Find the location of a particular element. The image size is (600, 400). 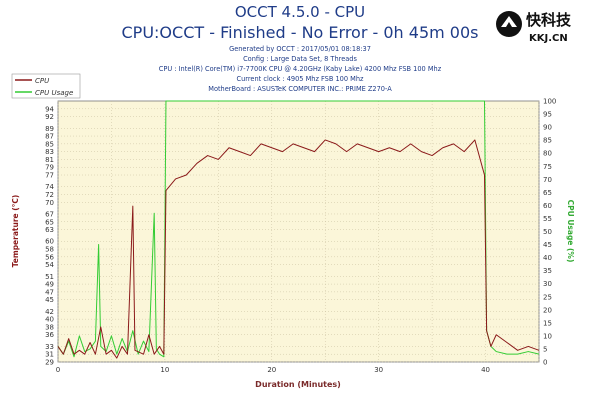

y-right-tick-label: 30 is located at coordinates (547, 284).